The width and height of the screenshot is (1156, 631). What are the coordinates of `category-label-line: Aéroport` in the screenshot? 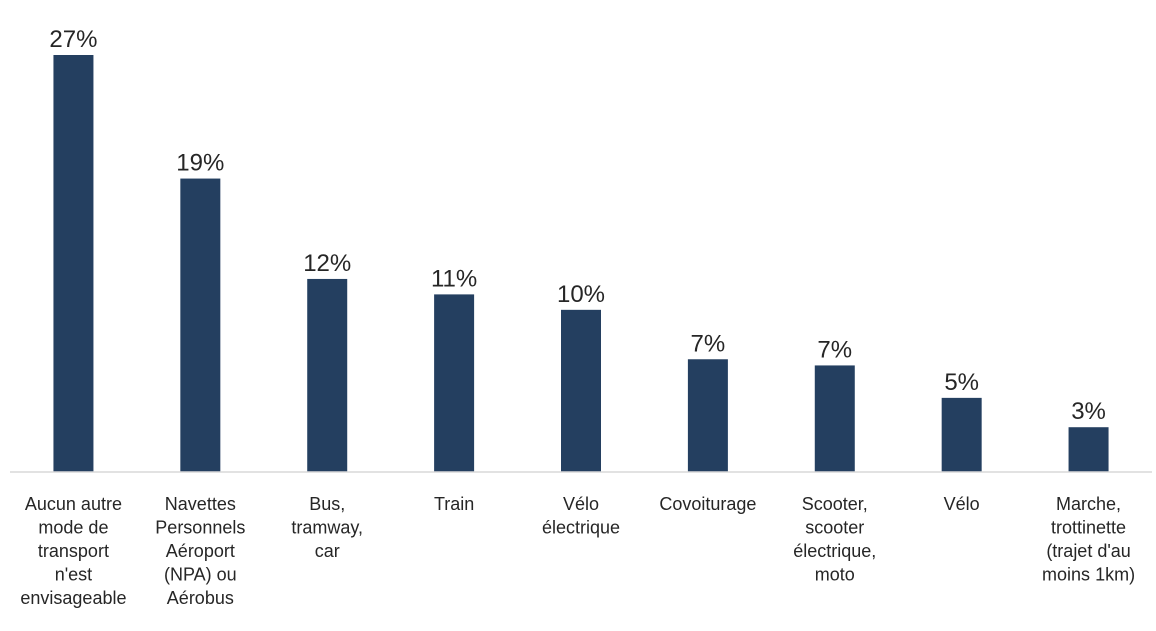 It's located at (200, 551).